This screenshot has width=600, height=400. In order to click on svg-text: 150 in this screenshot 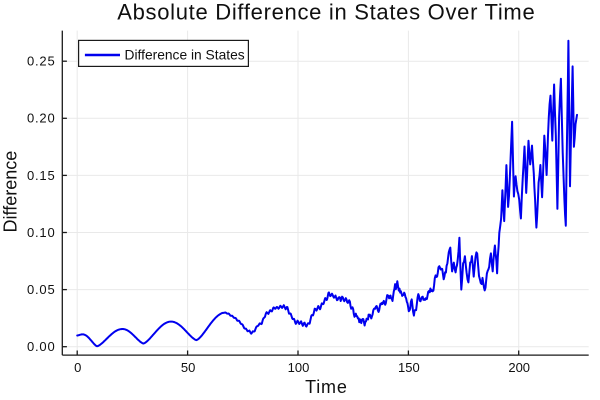, I will do `click(409, 367)`.